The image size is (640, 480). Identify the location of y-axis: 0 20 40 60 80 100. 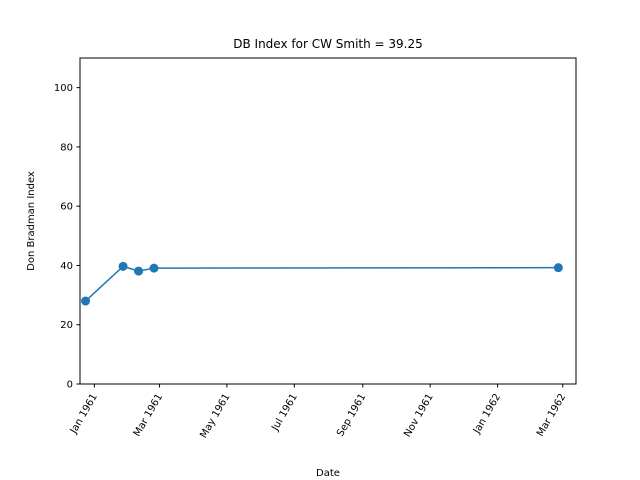
(67, 237).